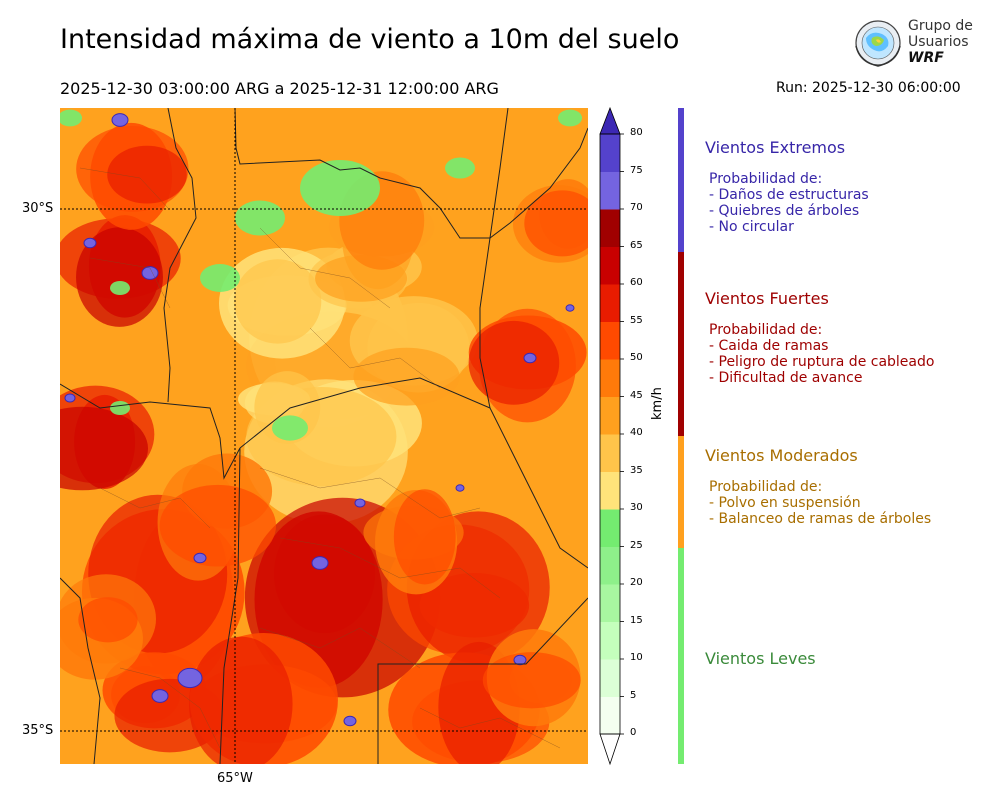  I want to click on category-moderate-desc-title: Probabilidad de:, so click(766, 487).